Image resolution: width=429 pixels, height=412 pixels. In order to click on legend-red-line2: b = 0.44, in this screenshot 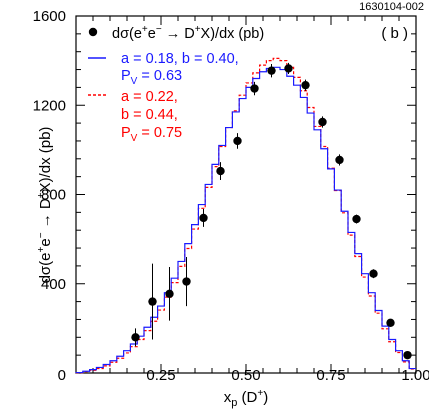, I will do `click(149, 115)`.